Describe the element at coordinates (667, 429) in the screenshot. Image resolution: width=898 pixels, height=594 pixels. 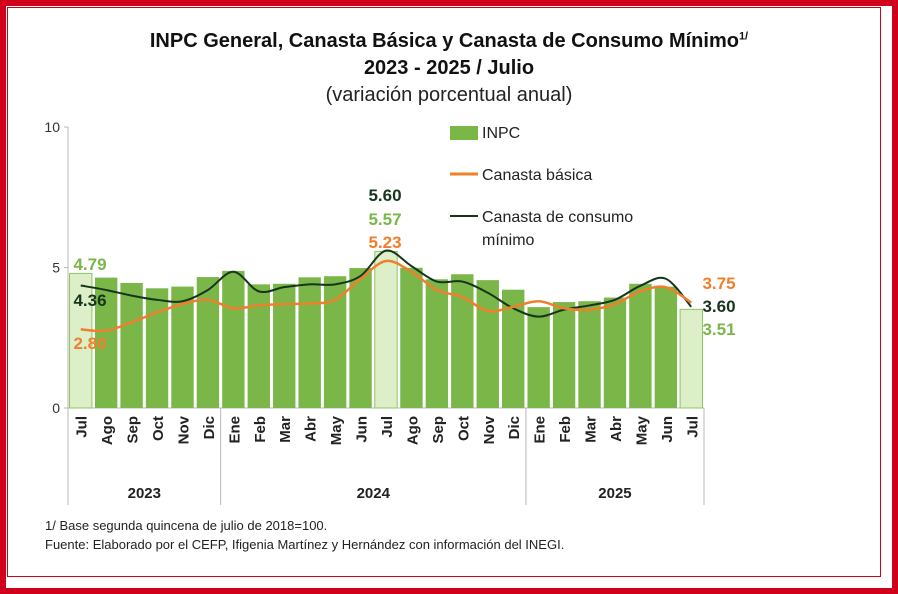
I see `x-tick-label-23: Jun` at that location.